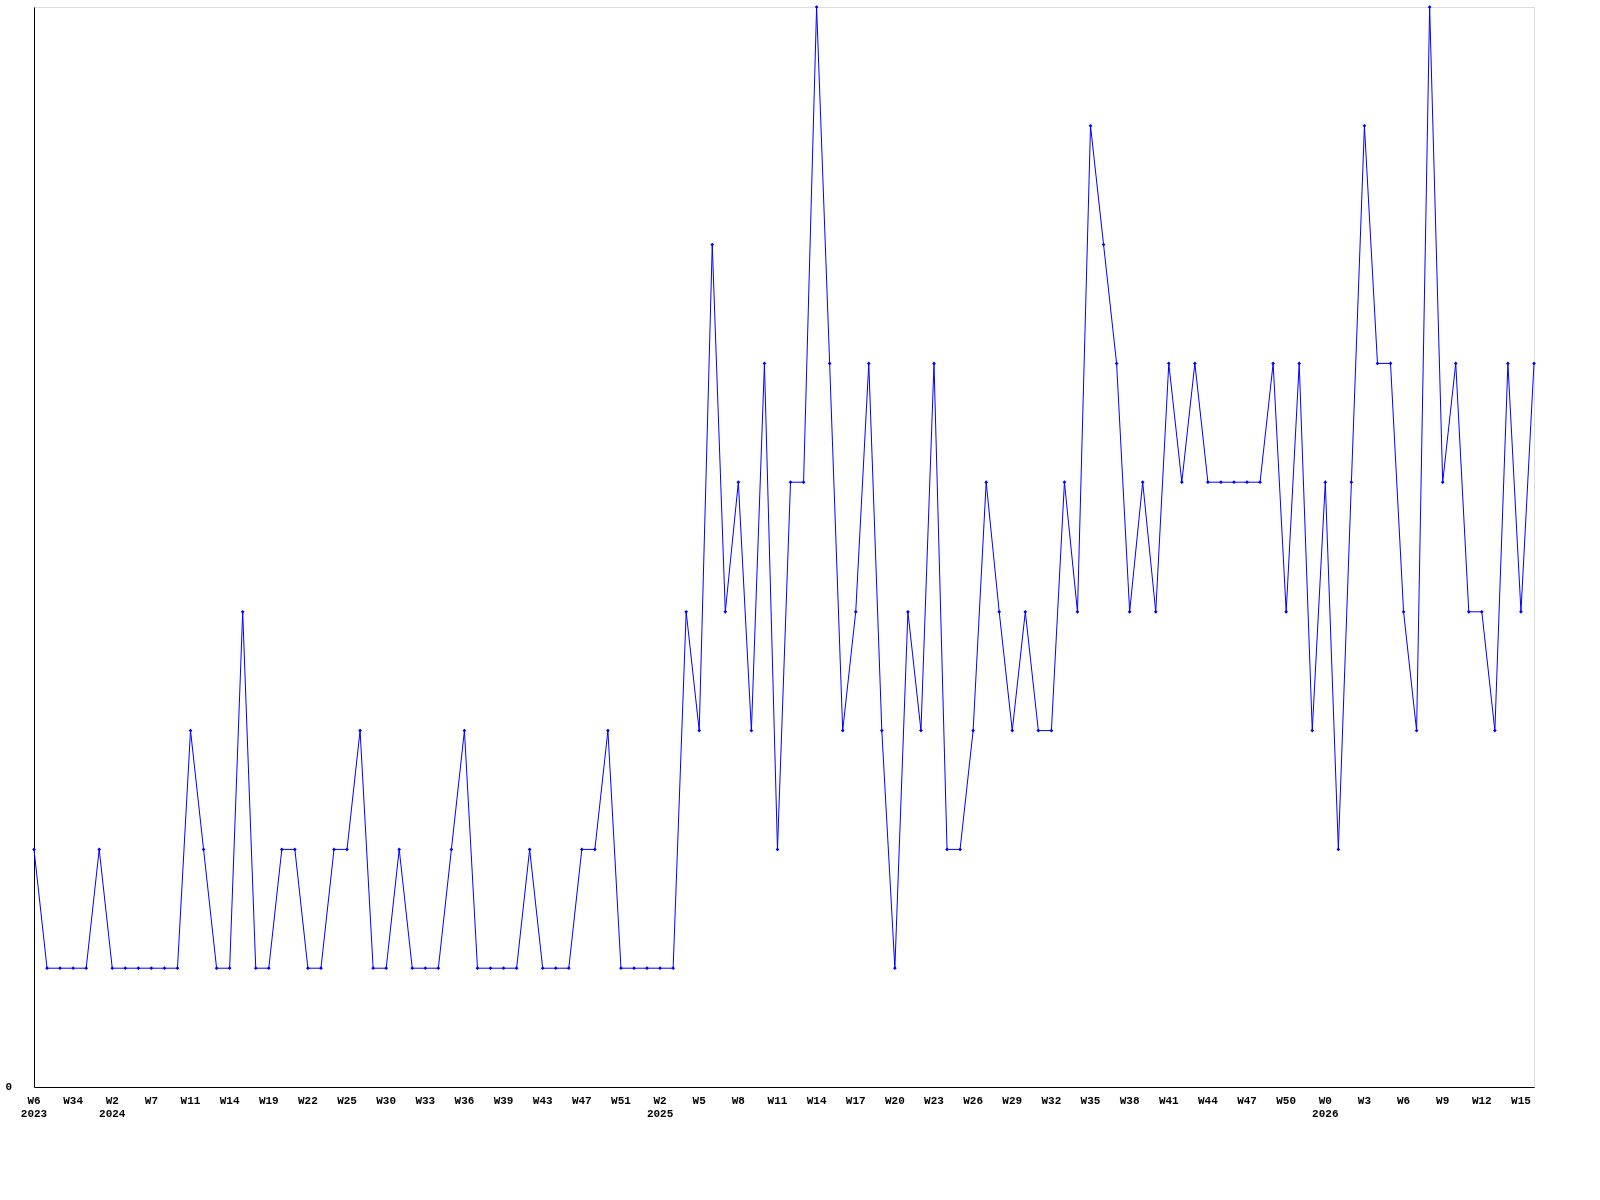 Image resolution: width=1600 pixels, height=1200 pixels. I want to click on x-tick-label: W6, so click(1403, 1101).